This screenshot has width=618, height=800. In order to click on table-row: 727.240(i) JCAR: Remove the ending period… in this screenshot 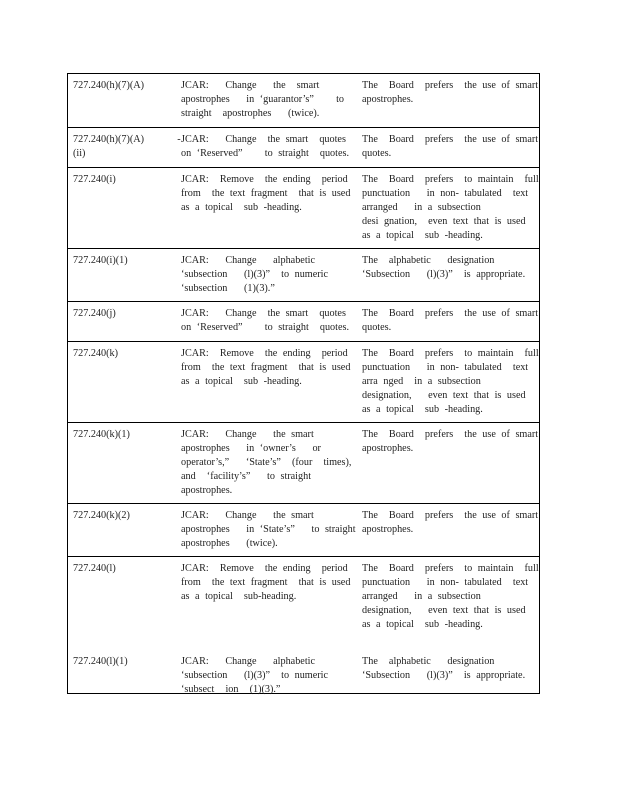, I will do `click(303, 208)`.